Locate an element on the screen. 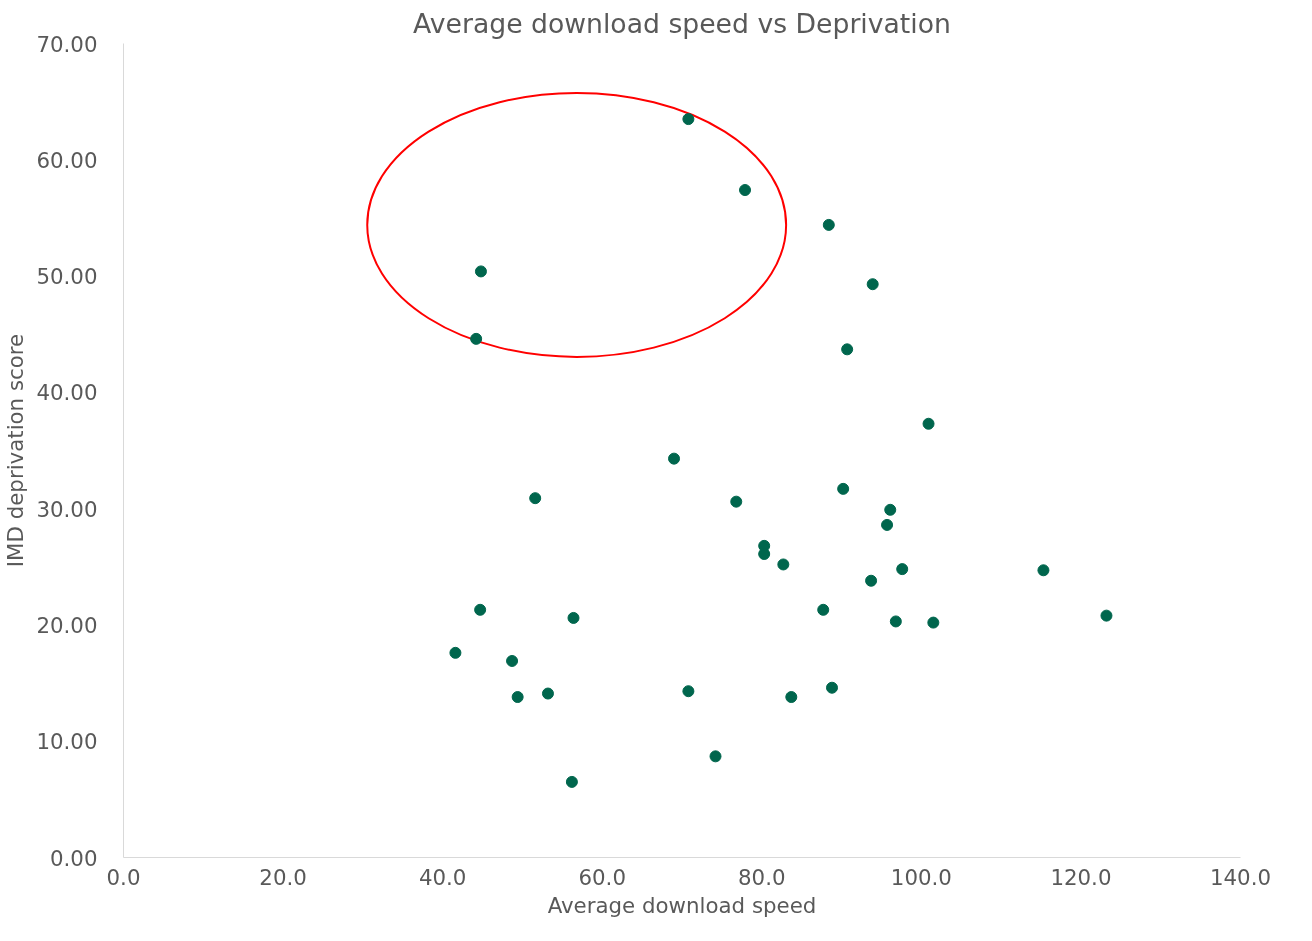 This screenshot has width=1312, height=941. x-tick-label: 120.0 is located at coordinates (1081, 877).